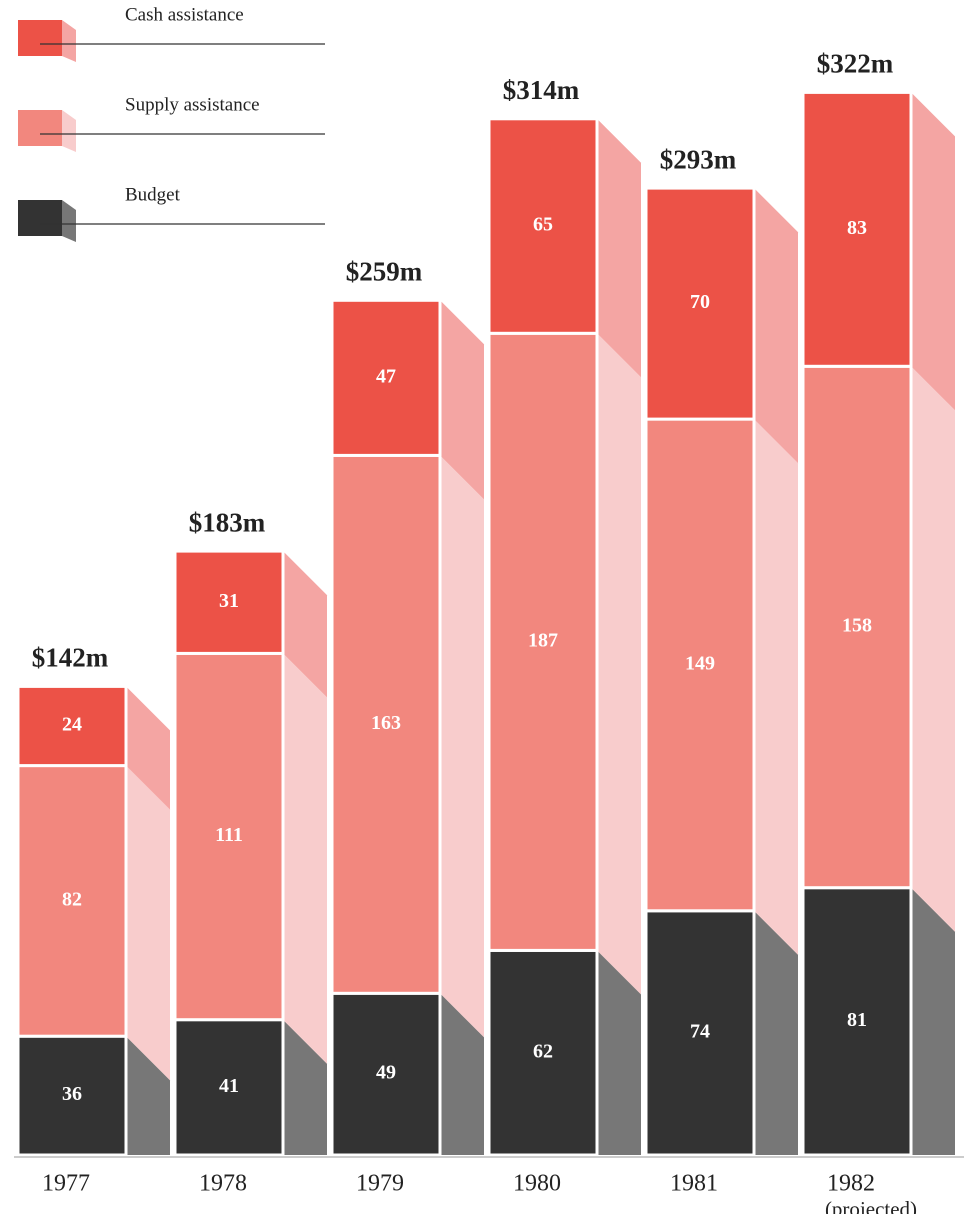  Describe the element at coordinates (384, 272) in the screenshot. I see `total-label: $259m` at that location.